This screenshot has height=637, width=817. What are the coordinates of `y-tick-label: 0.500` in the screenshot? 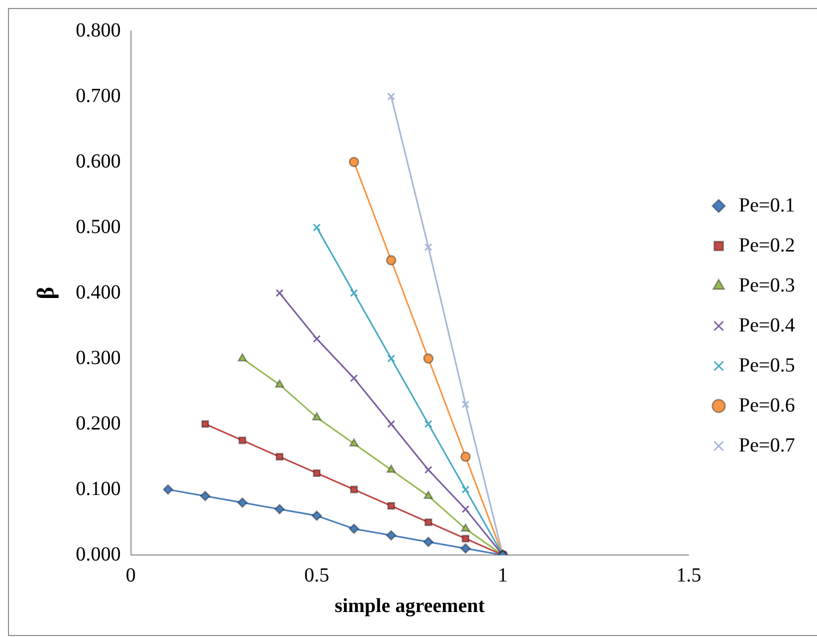 It's located at (98, 227).